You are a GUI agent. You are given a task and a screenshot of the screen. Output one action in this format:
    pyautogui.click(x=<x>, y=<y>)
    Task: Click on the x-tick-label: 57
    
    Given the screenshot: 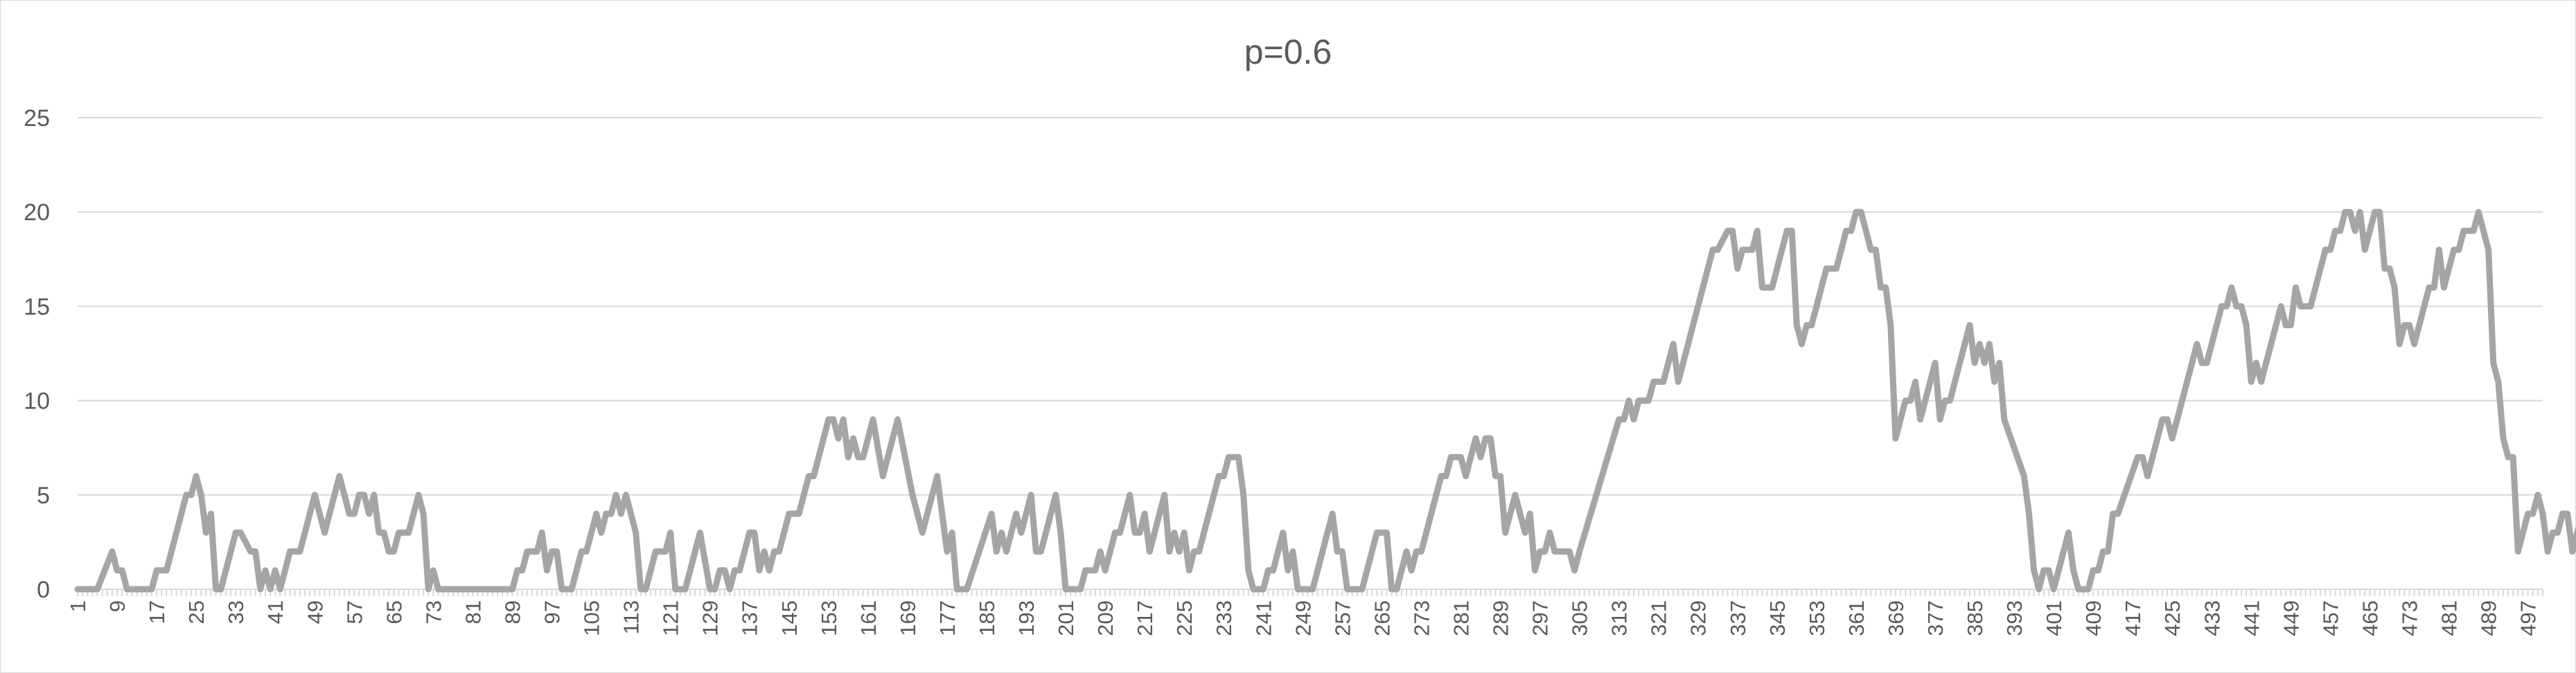 What is the action you would take?
    pyautogui.click(x=354, y=612)
    